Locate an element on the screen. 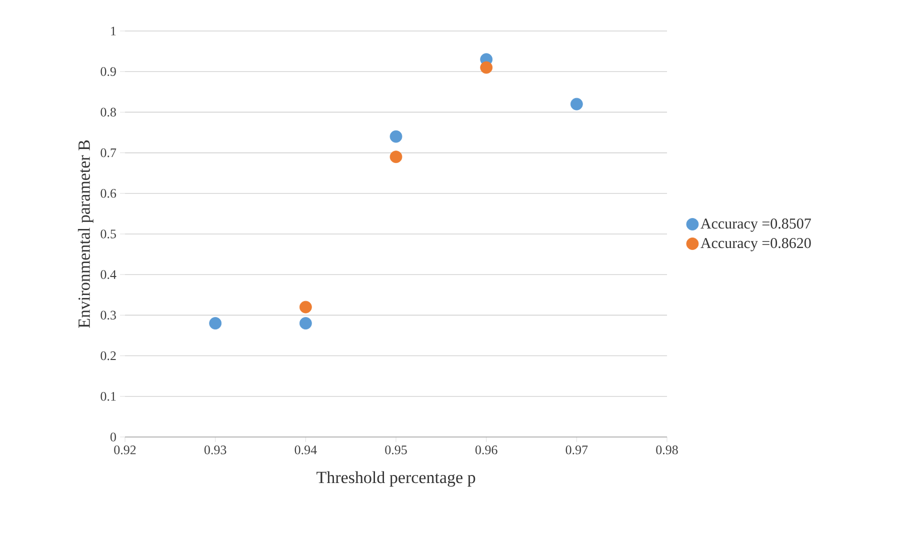 This screenshot has width=908, height=548. x-tick-label: 0.92 is located at coordinates (125, 450).